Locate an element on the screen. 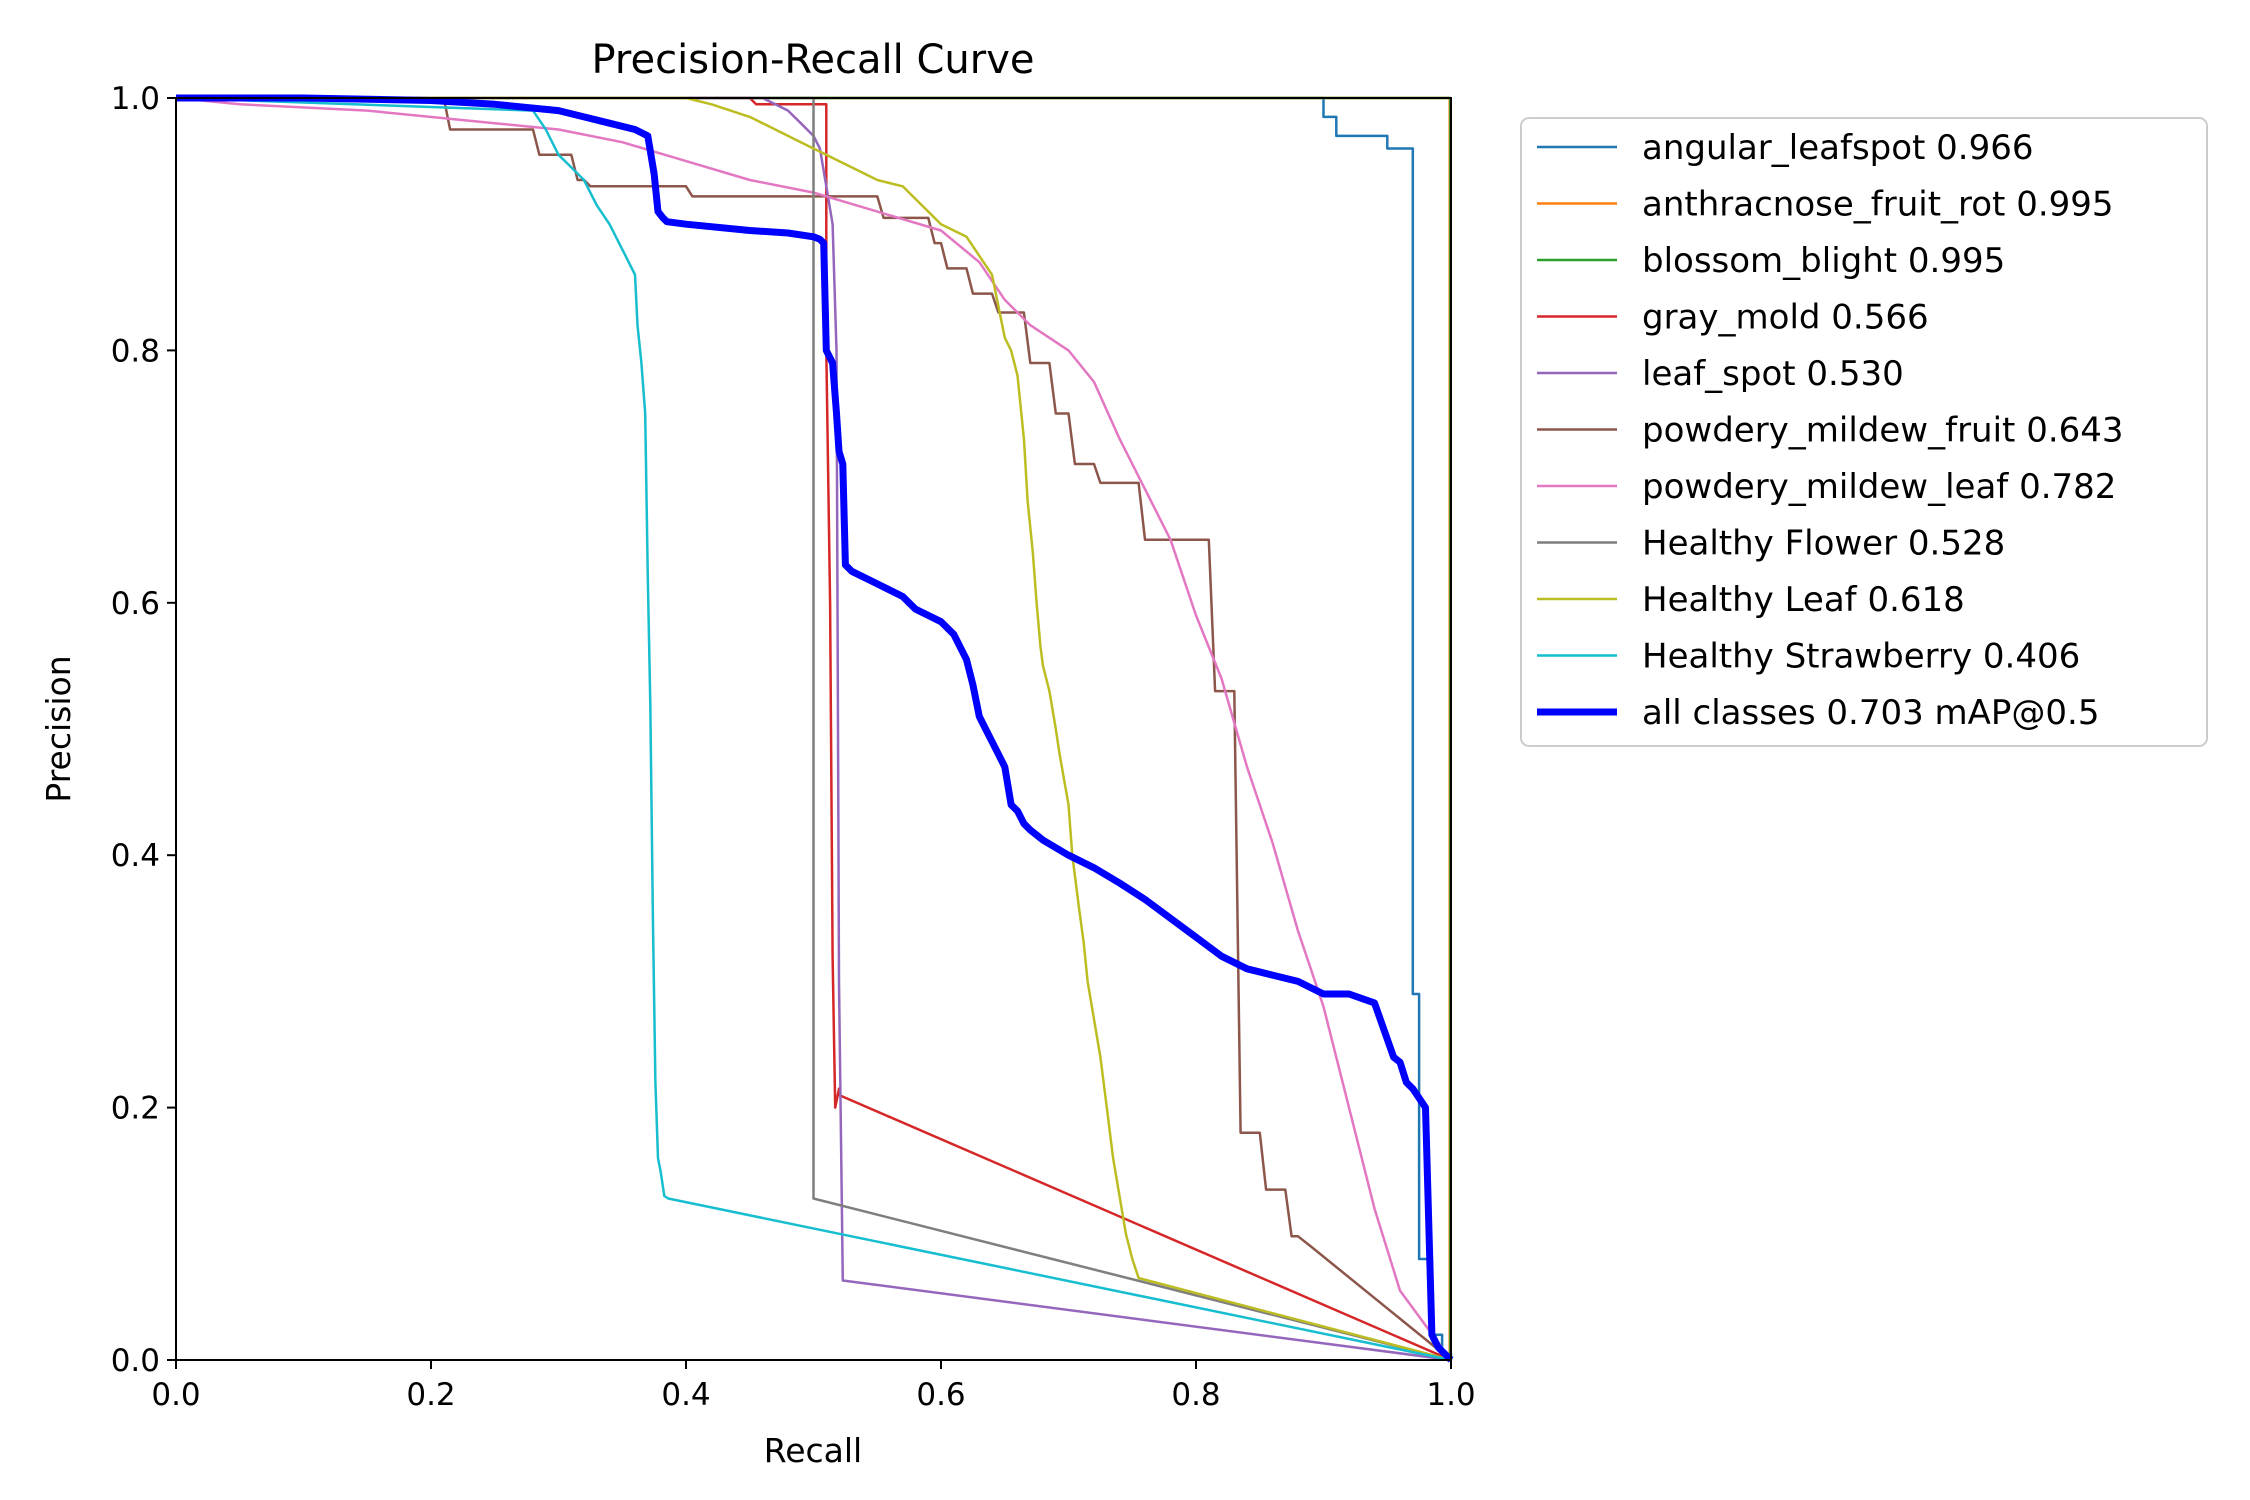  legend-label: Healthy Flower 0.528 is located at coordinates (1823, 544).